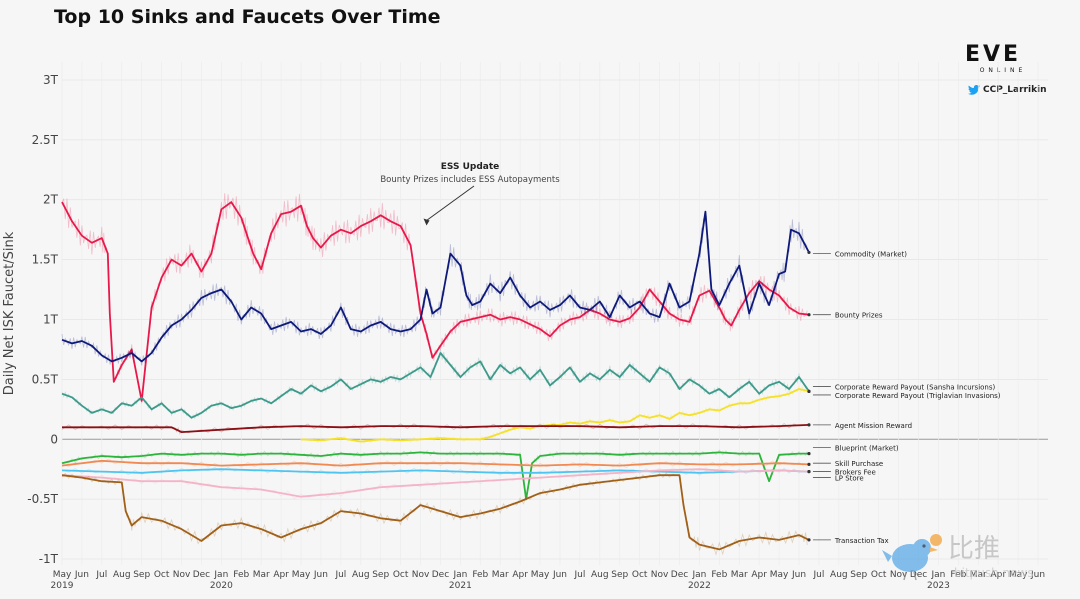  I want to click on x-year-label: 2021, so click(460, 586).